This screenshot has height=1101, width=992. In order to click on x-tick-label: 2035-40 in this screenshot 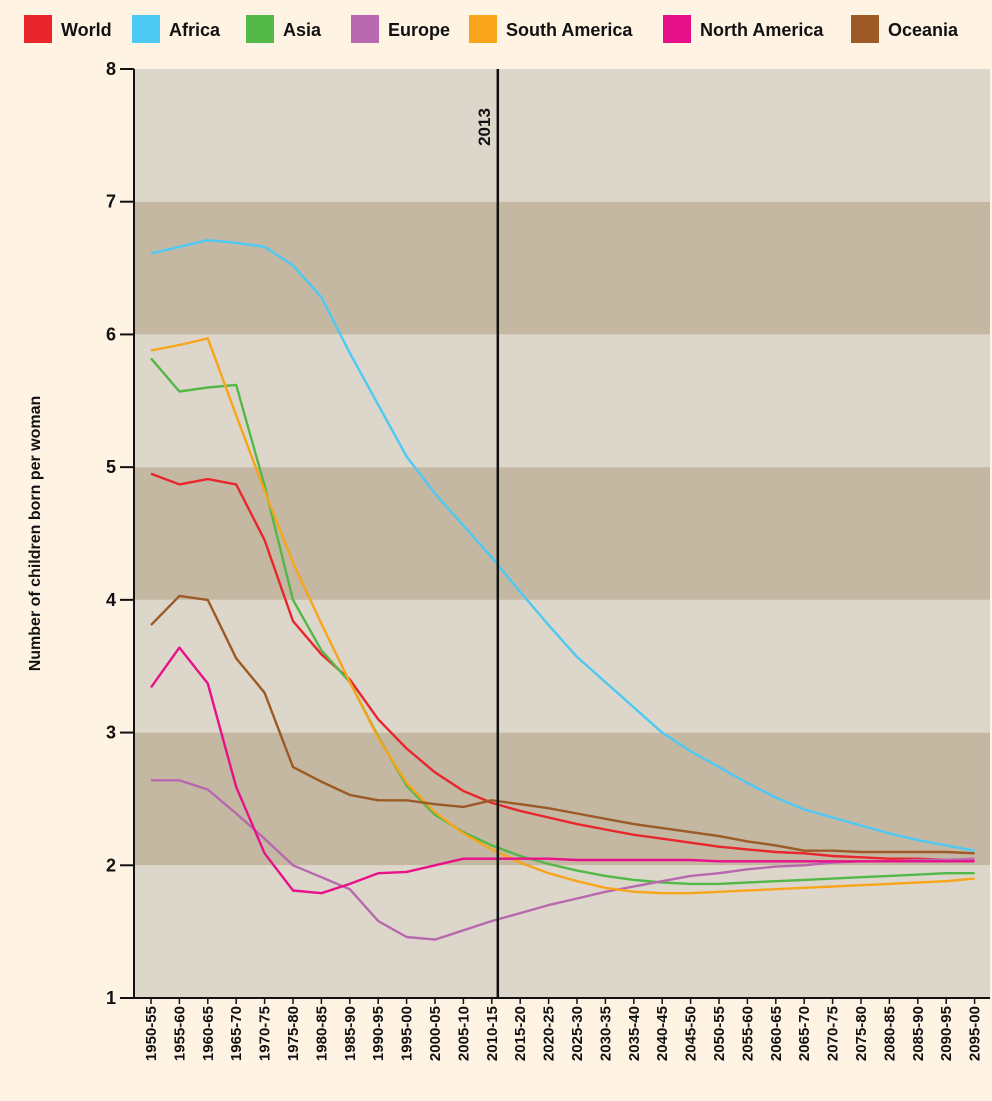, I will do `click(634, 1033)`.